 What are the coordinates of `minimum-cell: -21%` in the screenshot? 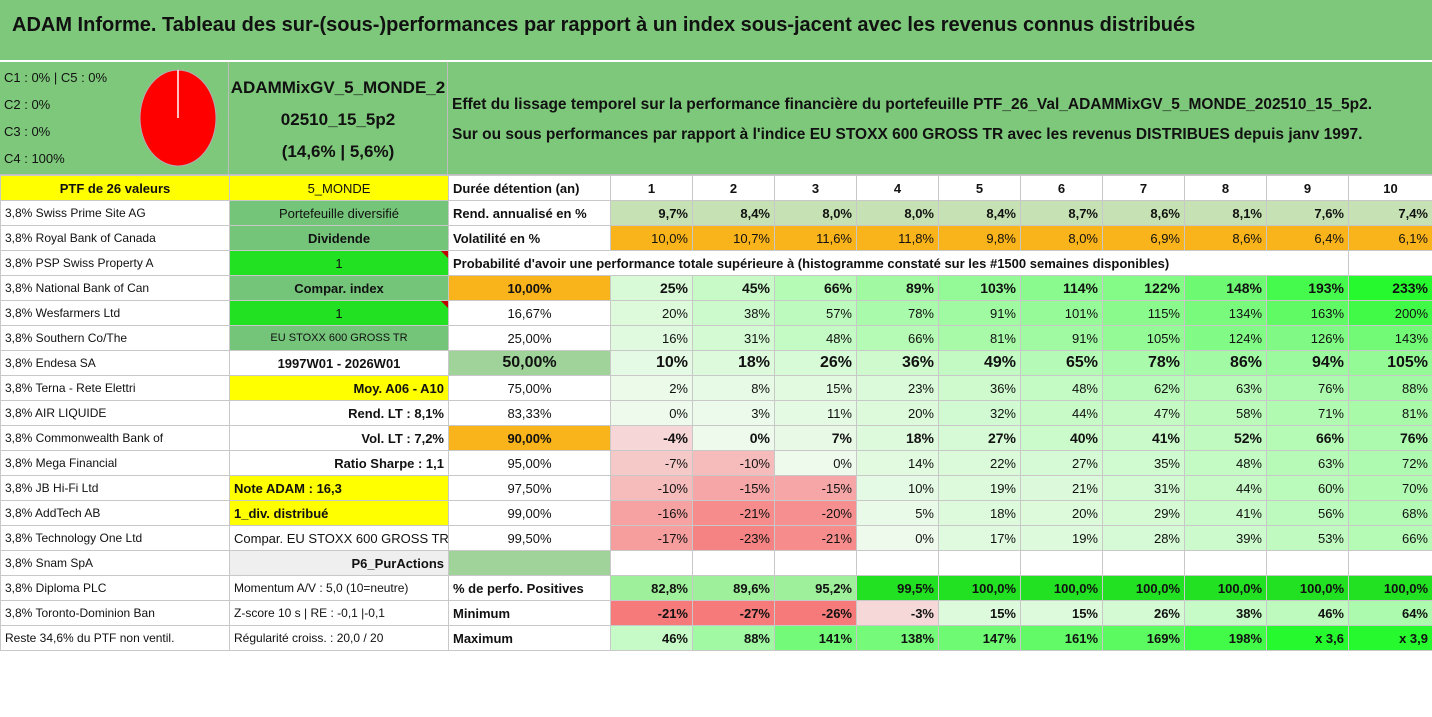 It's located at (651, 613).